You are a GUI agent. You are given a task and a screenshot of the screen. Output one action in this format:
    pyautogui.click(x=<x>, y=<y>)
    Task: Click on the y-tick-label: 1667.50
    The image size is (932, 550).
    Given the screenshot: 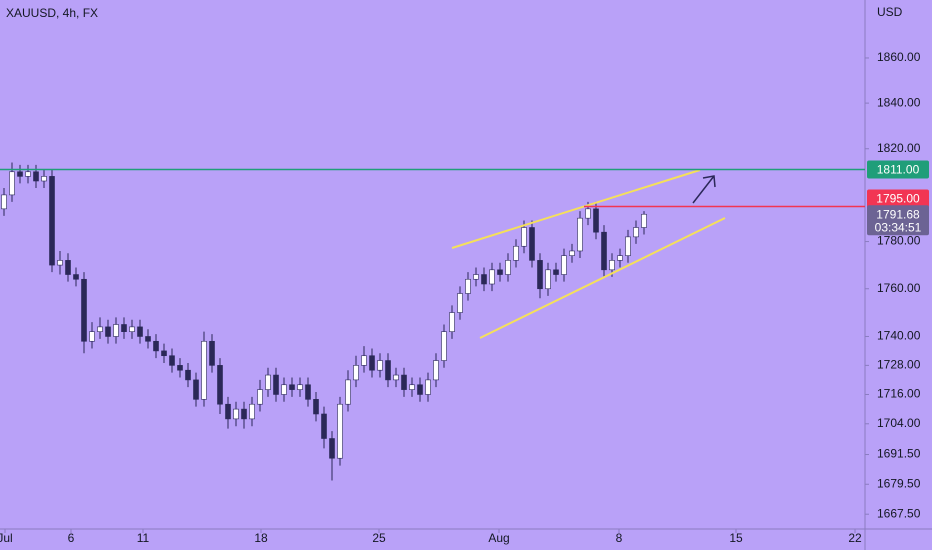 What is the action you would take?
    pyautogui.click(x=899, y=513)
    